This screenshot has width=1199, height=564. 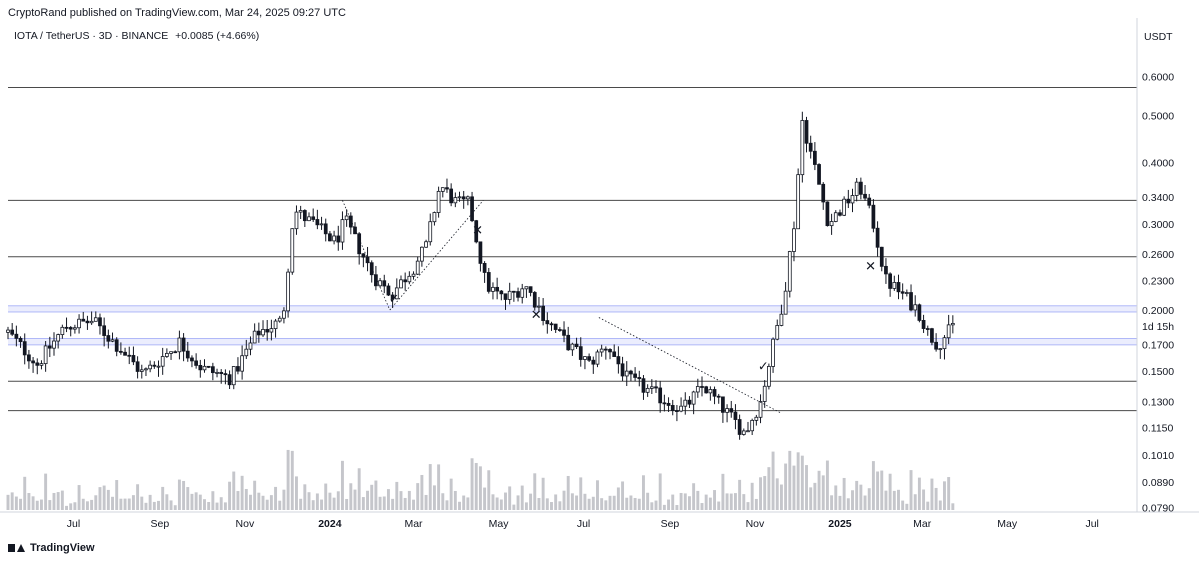 I want to click on tradingview-logo: TradingView, so click(x=51, y=548).